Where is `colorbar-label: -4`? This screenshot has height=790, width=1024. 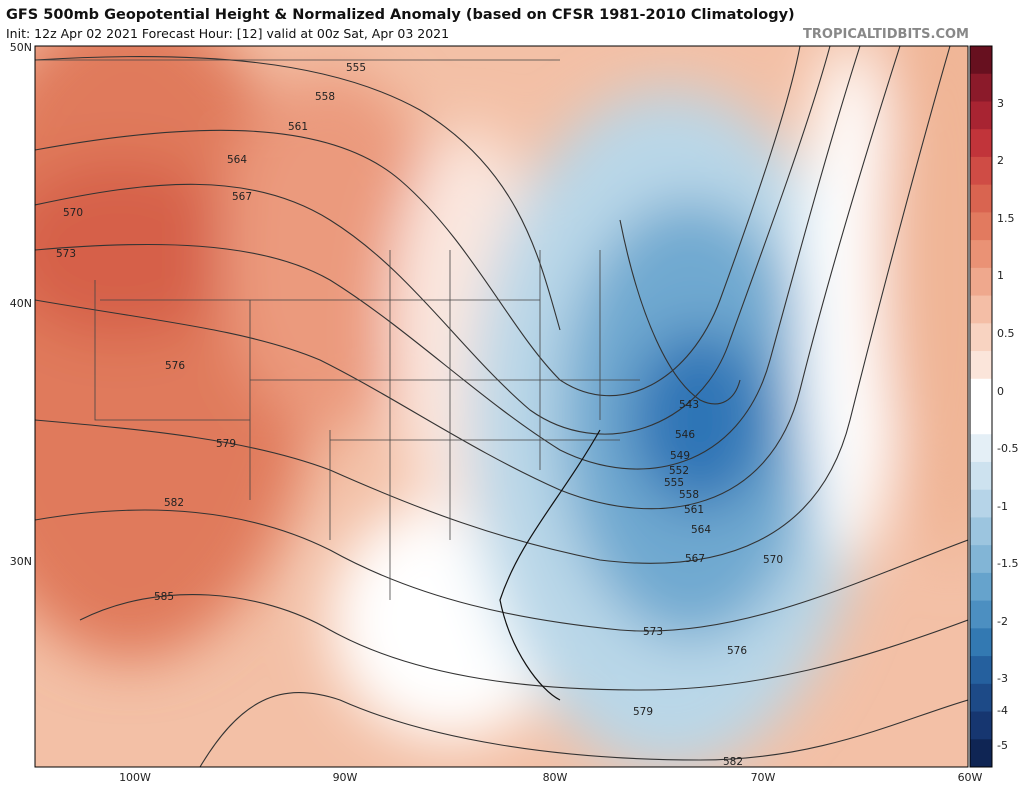
colorbar-label: -4 is located at coordinates (1002, 710).